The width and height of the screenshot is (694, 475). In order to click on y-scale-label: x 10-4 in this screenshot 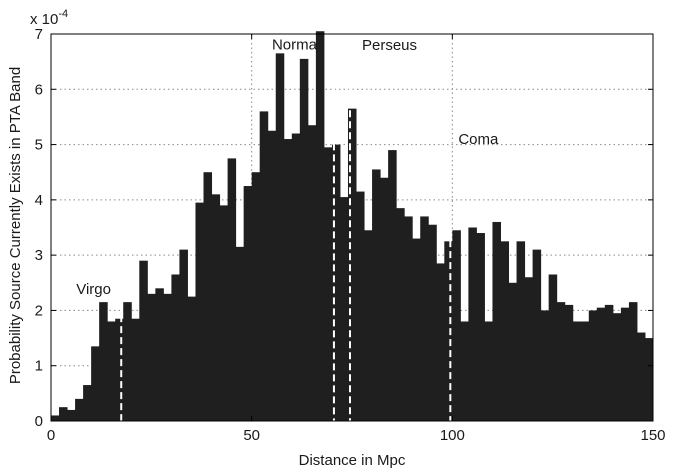, I will do `click(49, 18)`.